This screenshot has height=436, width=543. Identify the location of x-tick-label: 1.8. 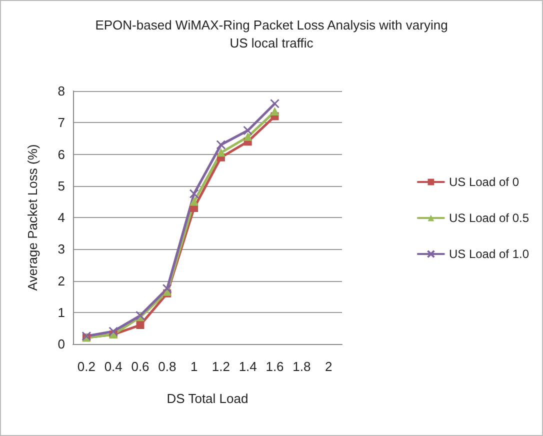
(301, 366).